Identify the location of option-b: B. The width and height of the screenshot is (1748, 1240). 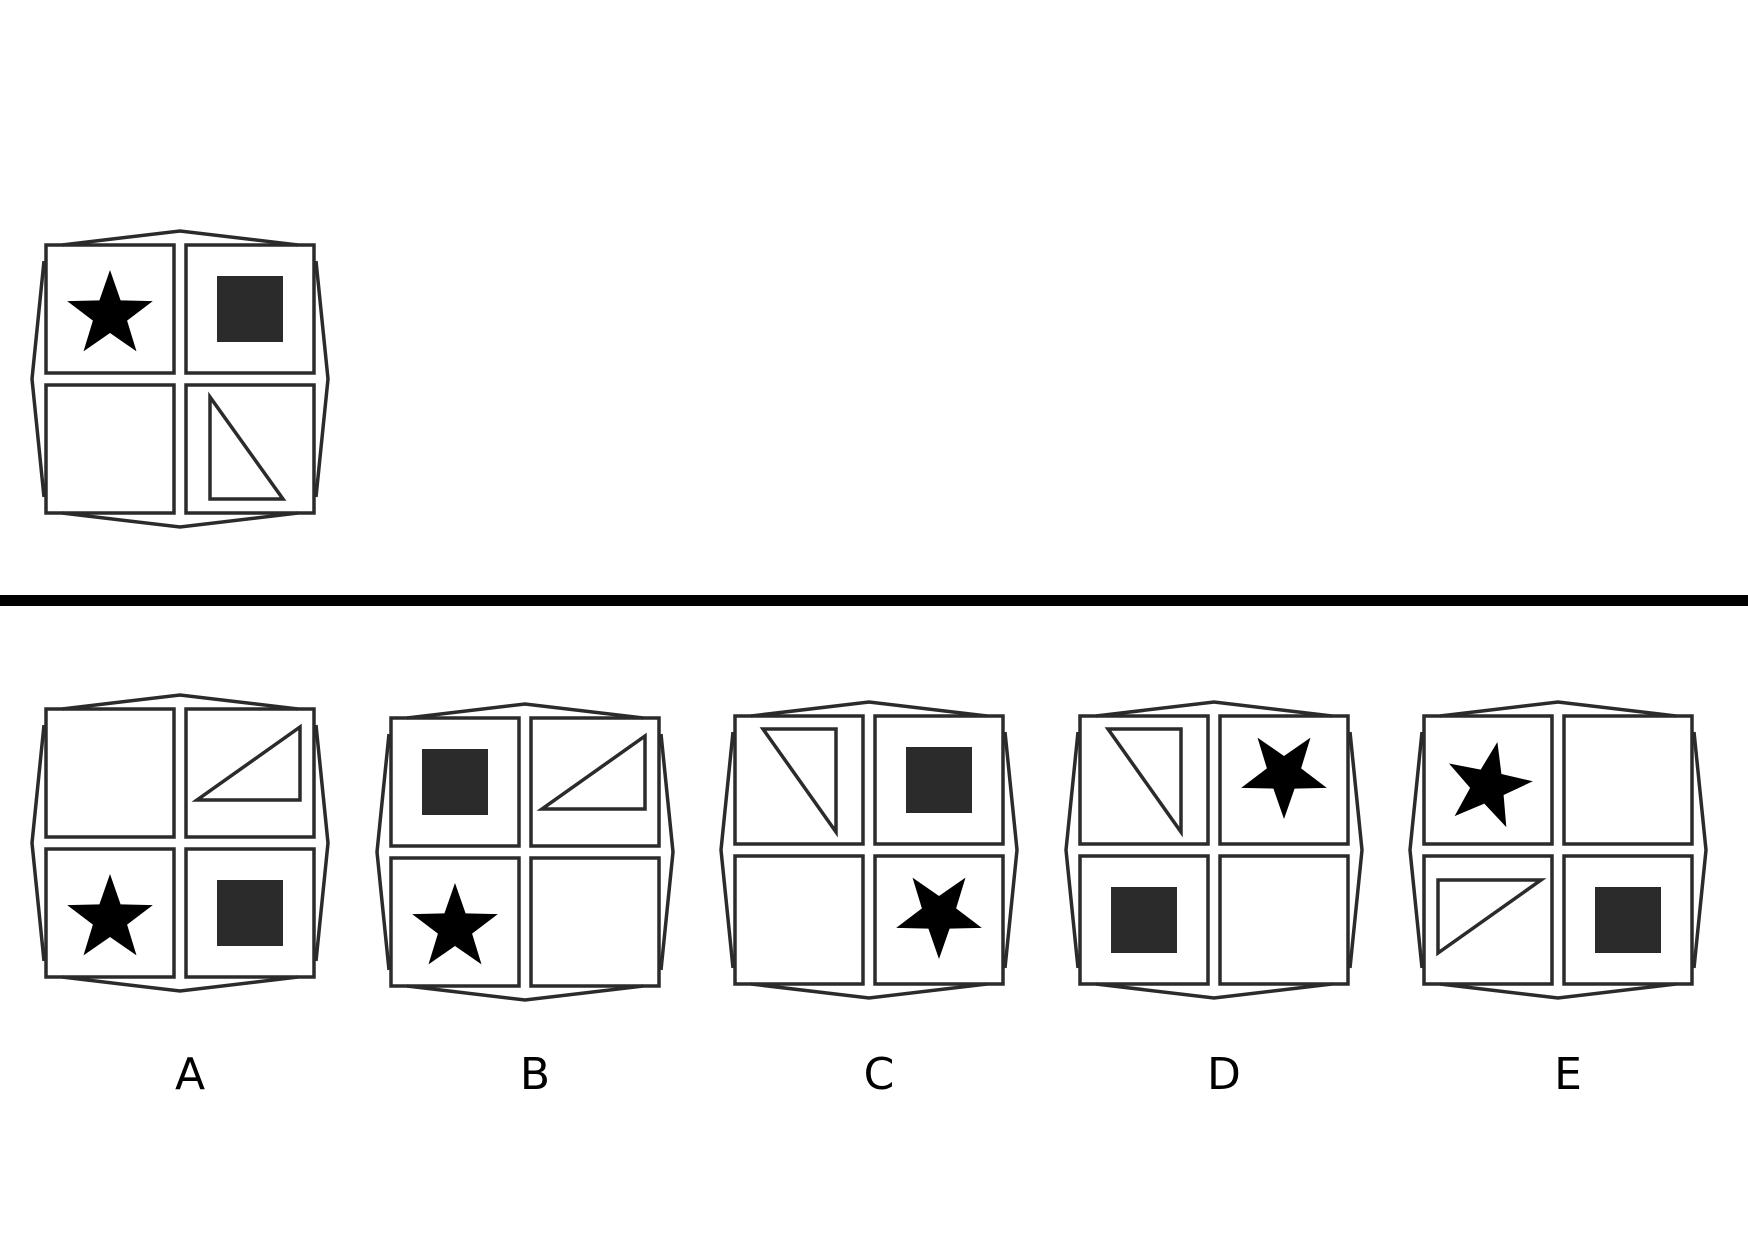
(525, 901).